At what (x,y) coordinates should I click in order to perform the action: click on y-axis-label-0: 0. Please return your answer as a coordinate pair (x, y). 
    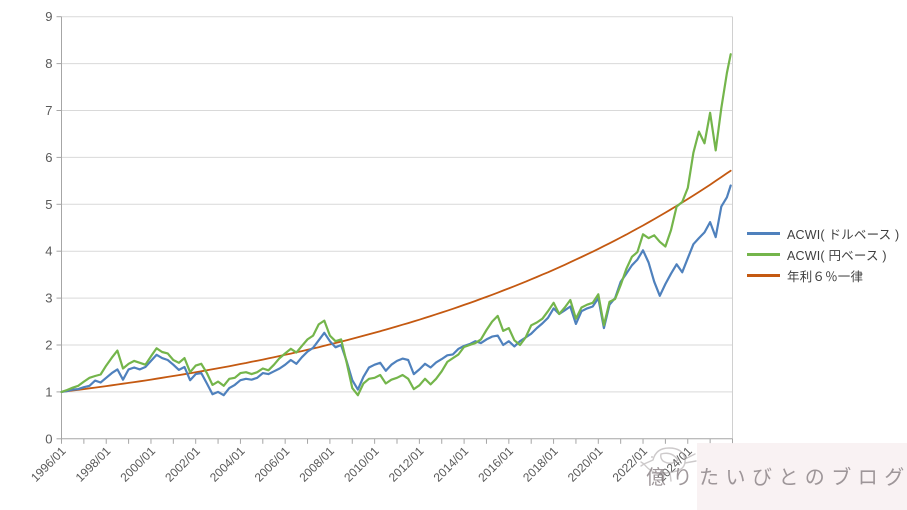
    Looking at the image, I should click on (48, 438).